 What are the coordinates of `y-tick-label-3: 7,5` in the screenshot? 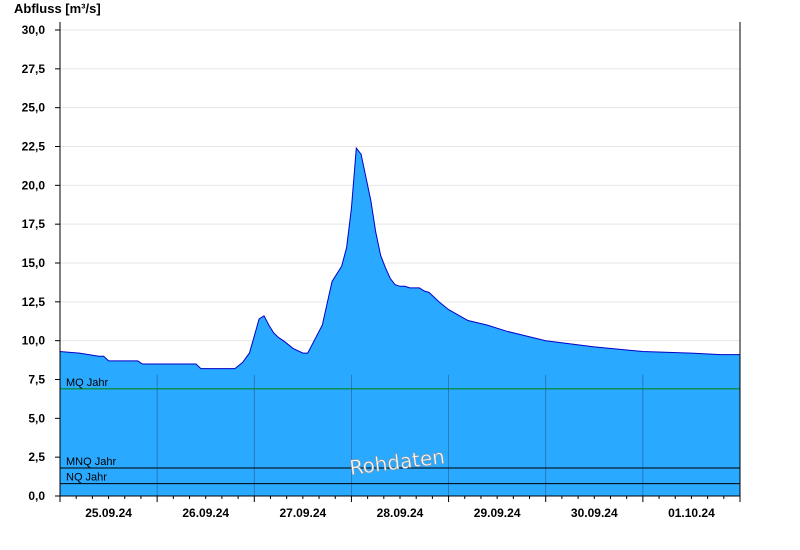 It's located at (36, 380).